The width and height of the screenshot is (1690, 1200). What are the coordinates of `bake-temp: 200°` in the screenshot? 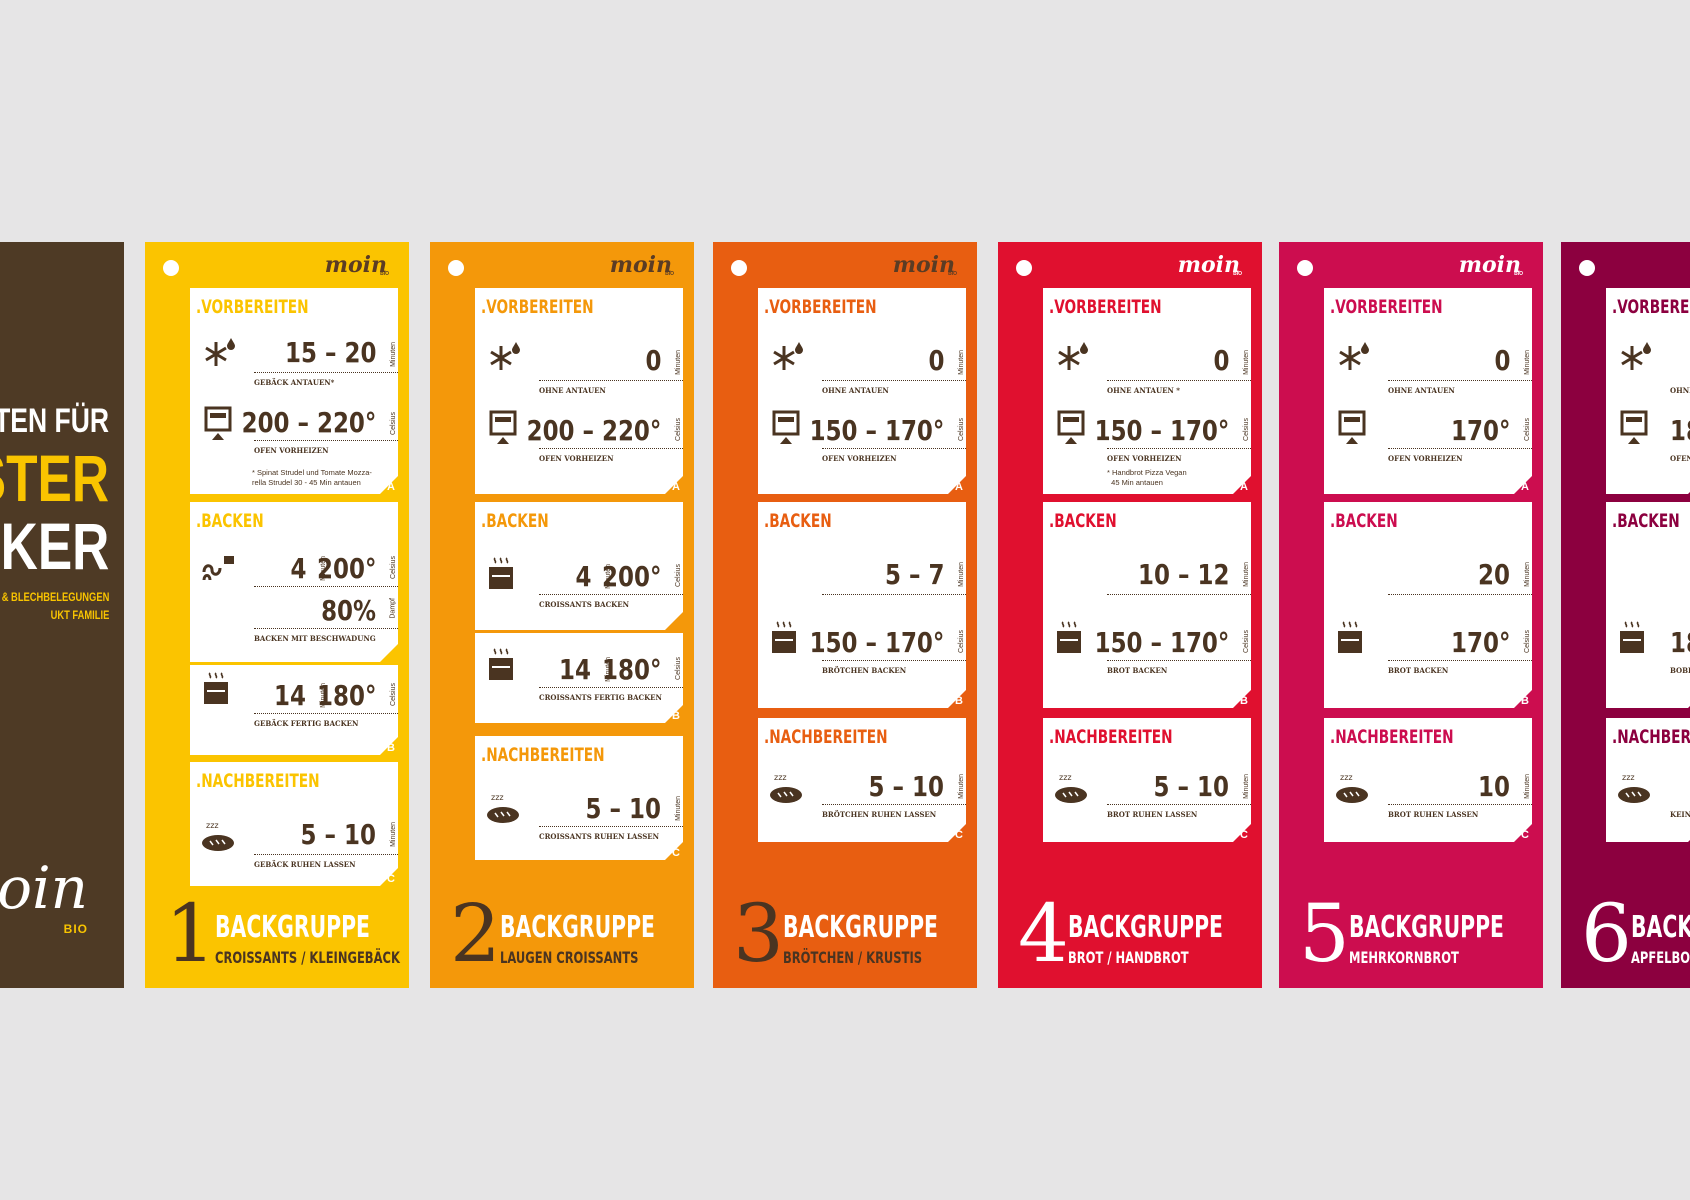 It's located at (631, 576).